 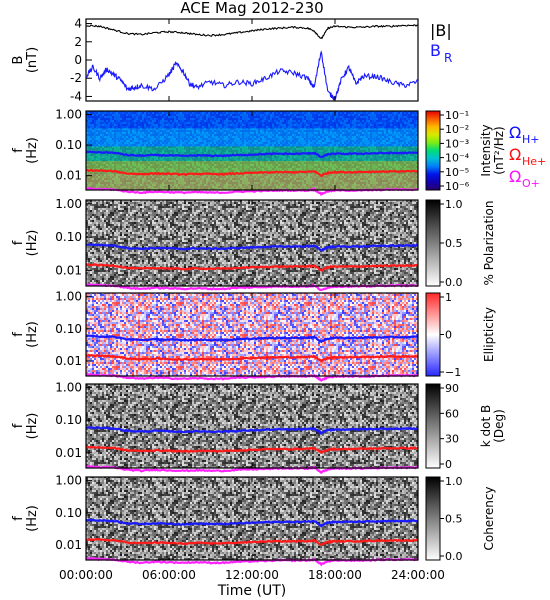 What do you see at coordinates (448, 297) in the screenshot?
I see `colorbar-tick-label: 1` at bounding box center [448, 297].